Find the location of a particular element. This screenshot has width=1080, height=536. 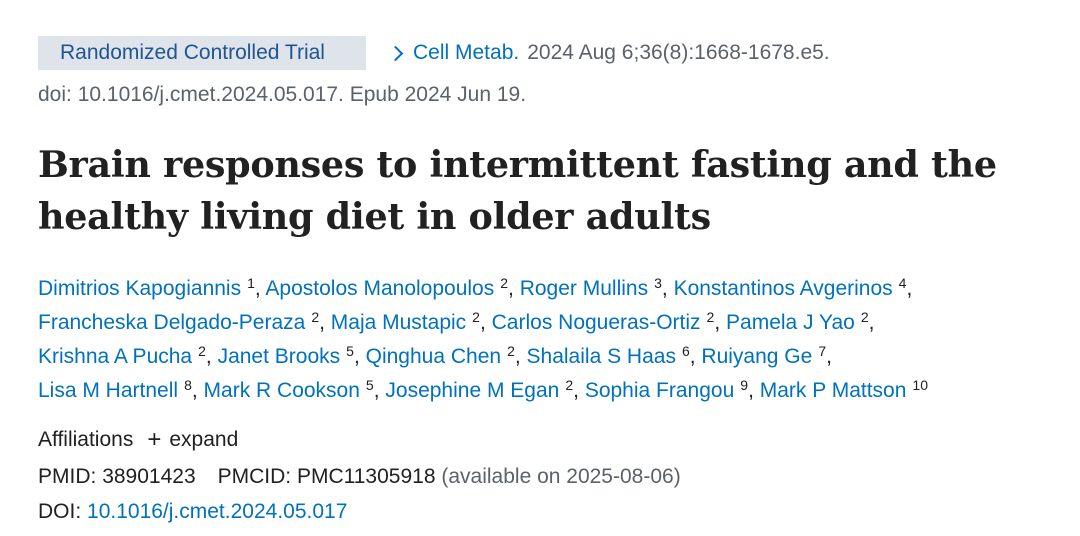

pmid-label: PMID: is located at coordinates (67, 476).